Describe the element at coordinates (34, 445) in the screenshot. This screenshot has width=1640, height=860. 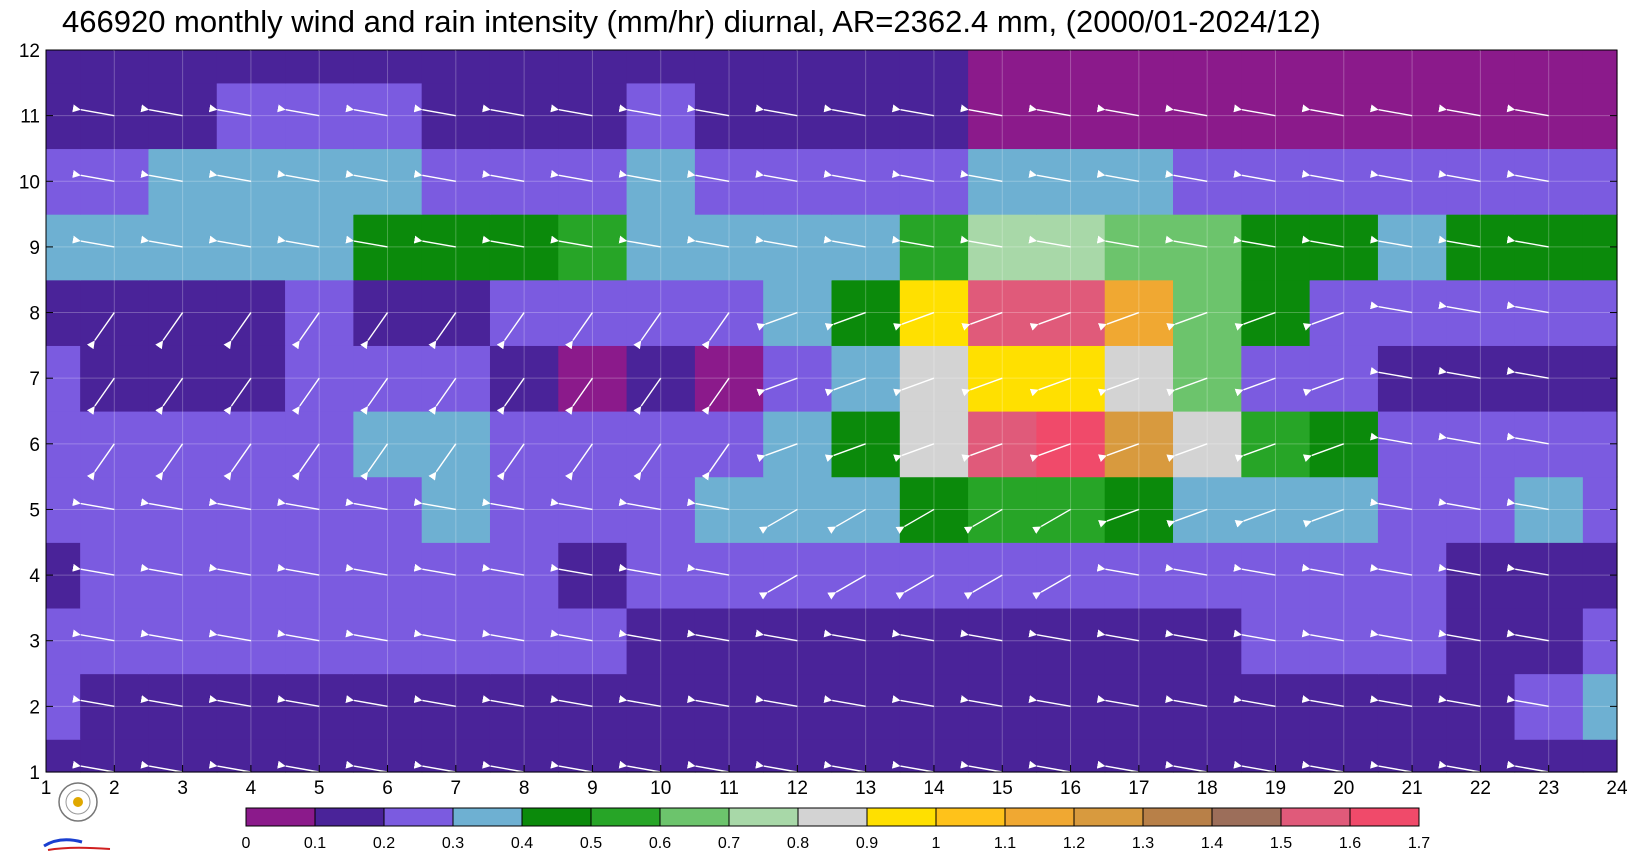
I see `y-tick-label: 6` at that location.